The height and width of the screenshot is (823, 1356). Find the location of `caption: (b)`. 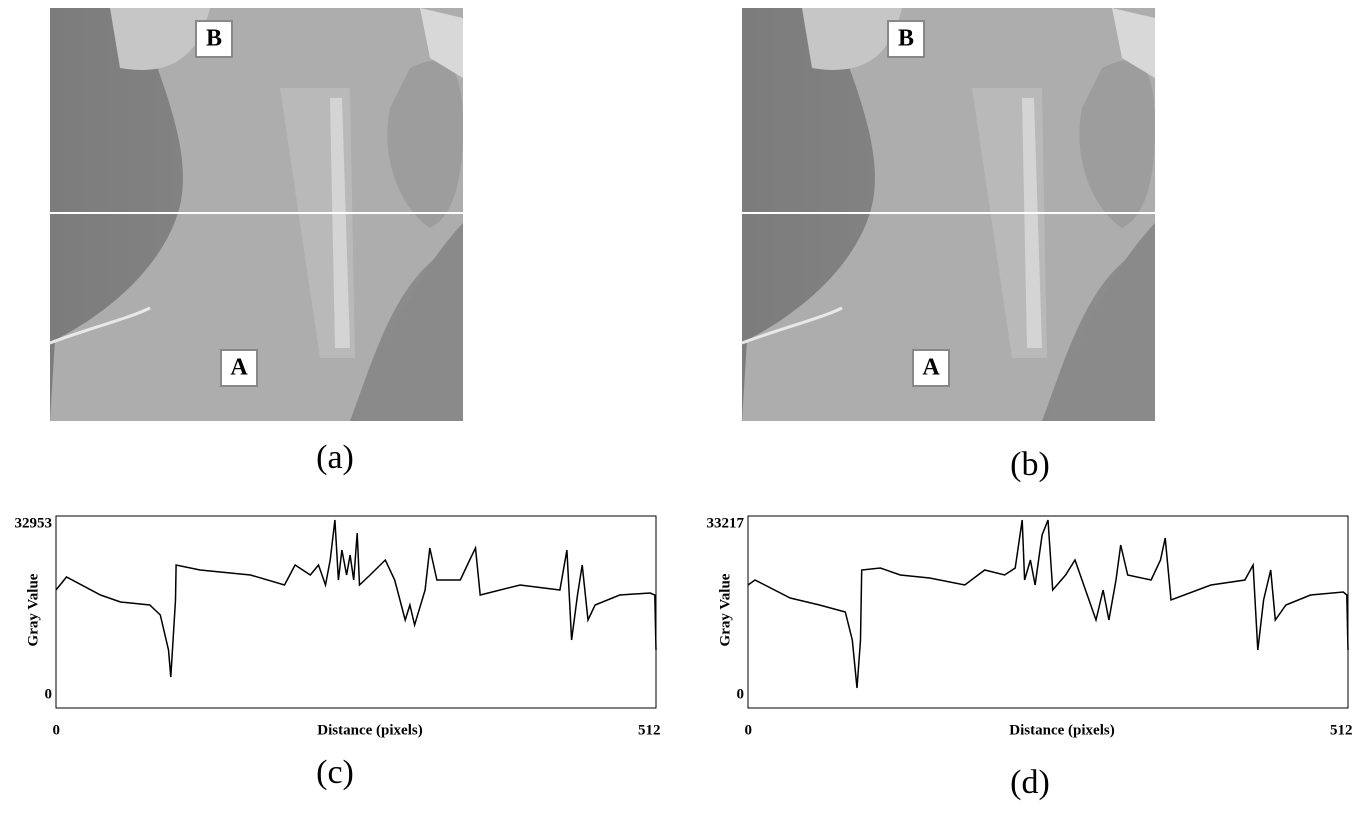

caption: (b) is located at coordinates (1030, 464).